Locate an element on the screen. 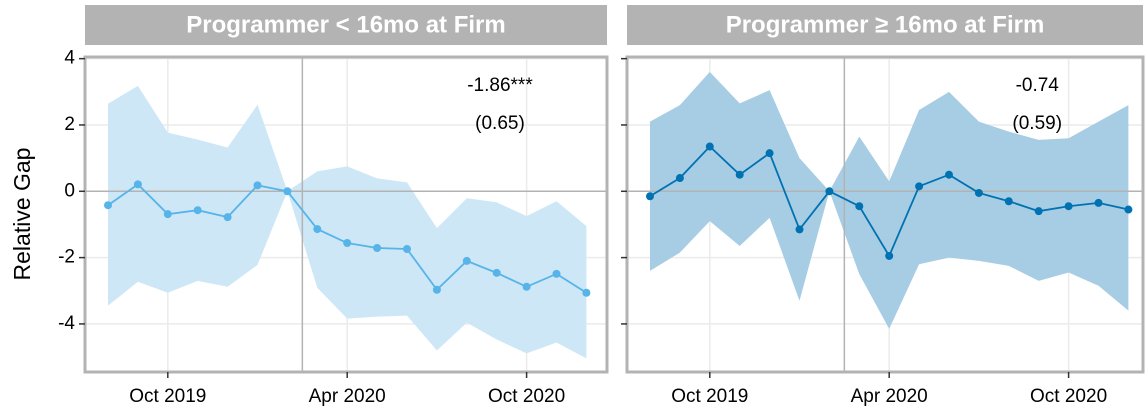 The height and width of the screenshot is (416, 1145). y-tick-label: 0 is located at coordinates (69, 190).